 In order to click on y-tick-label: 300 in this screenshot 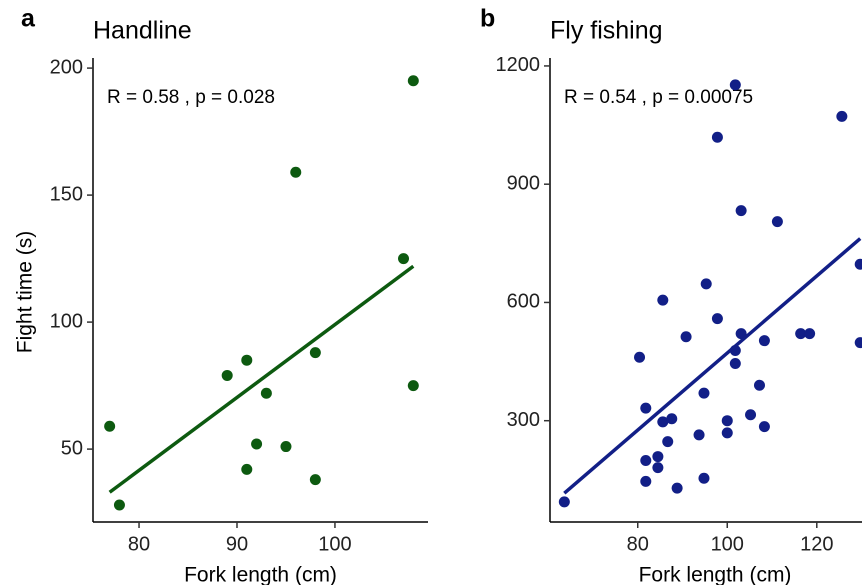, I will do `click(523, 420)`.